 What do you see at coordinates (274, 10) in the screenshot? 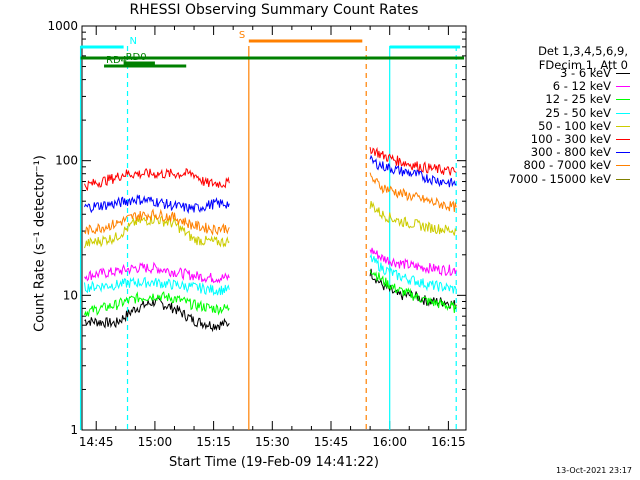
I see `chart-title: RHESSI Observing Summary Count Rates` at bounding box center [274, 10].